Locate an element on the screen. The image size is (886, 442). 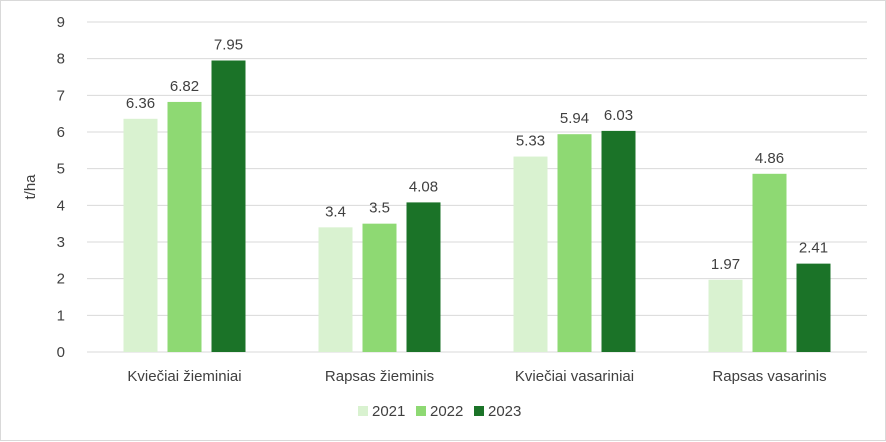
data-label: 5.33 is located at coordinates (530, 141).